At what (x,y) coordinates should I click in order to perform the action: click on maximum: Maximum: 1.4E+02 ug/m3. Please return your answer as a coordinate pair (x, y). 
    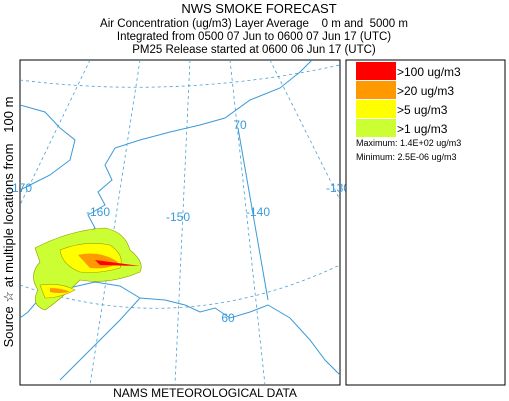
    Looking at the image, I should click on (408, 143).